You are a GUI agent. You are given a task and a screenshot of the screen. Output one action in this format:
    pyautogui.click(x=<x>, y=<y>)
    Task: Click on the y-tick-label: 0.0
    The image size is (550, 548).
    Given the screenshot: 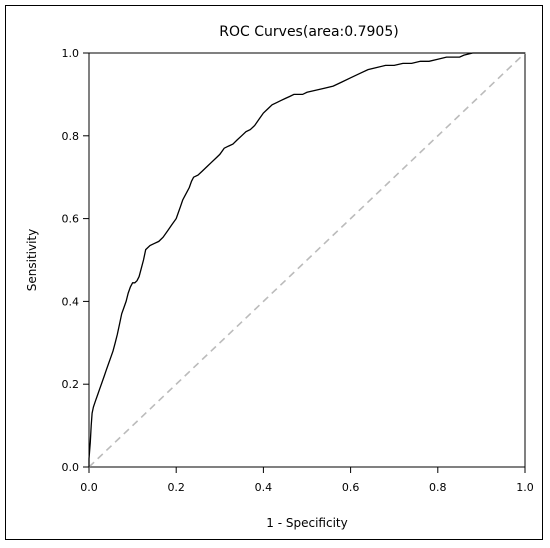 What is the action you would take?
    pyautogui.click(x=71, y=467)
    